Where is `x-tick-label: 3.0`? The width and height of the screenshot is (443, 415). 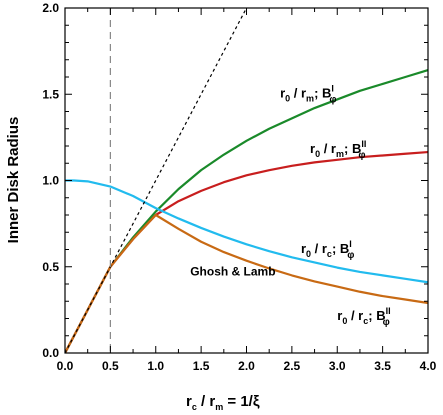
x-tick-label: 3.0 is located at coordinates (337, 366).